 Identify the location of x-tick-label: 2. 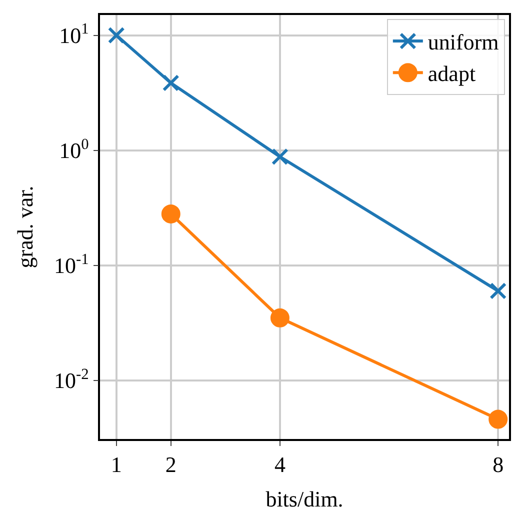
(170, 465).